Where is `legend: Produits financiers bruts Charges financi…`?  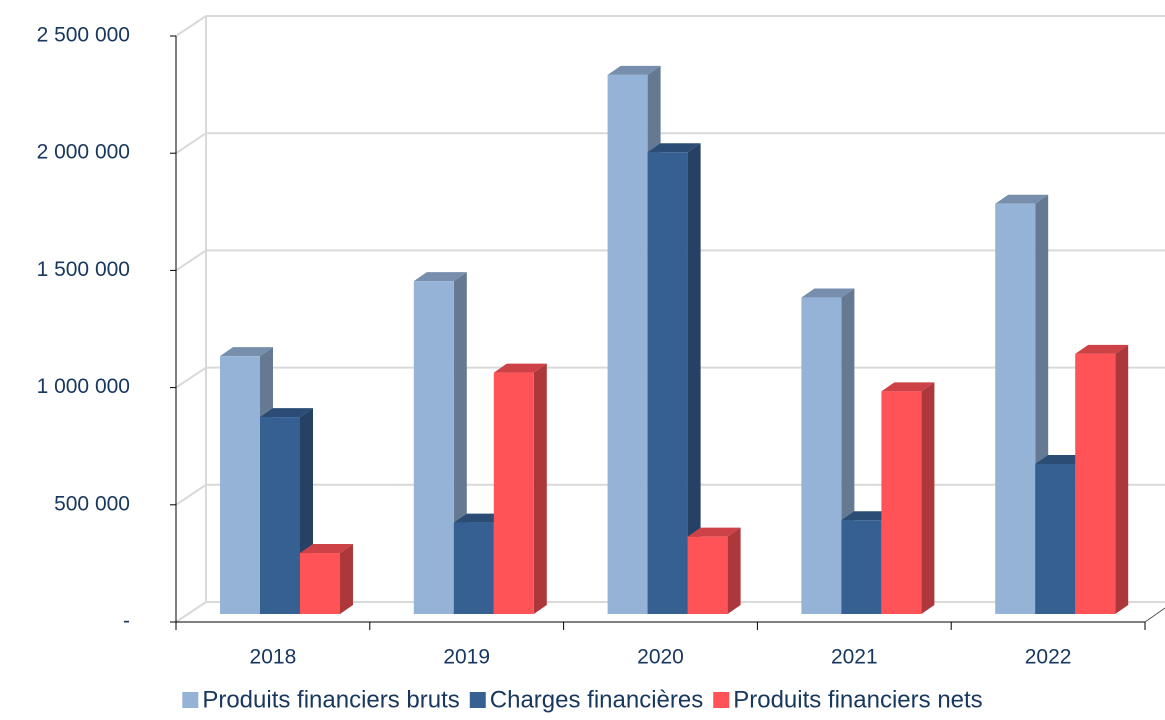
legend: Produits financiers bruts Charges financi… is located at coordinates (582, 699).